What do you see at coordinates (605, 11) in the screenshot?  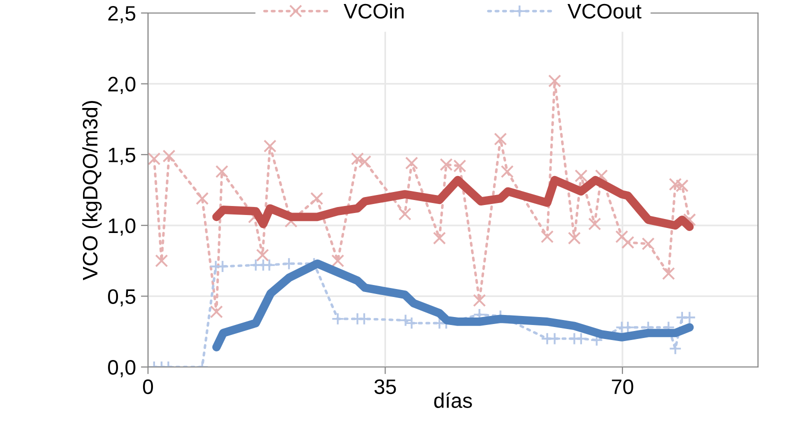 I see `legend-label: VCOout` at bounding box center [605, 11].